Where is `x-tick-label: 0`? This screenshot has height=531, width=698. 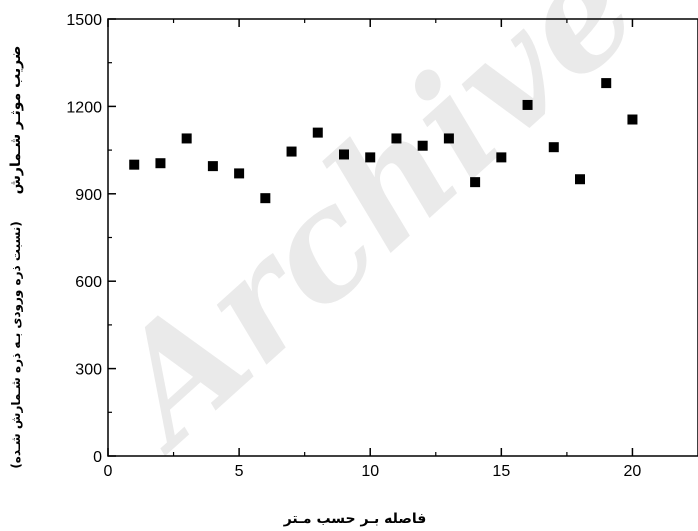 x-tick-label: 0 is located at coordinates (108, 471).